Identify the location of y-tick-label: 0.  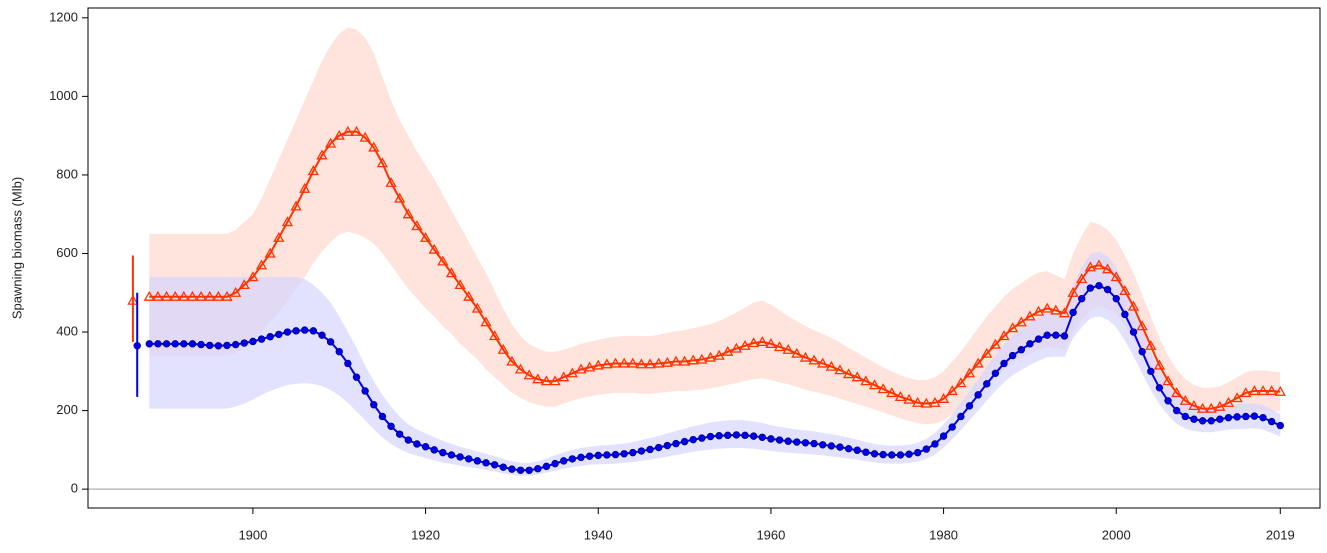
(74, 488).